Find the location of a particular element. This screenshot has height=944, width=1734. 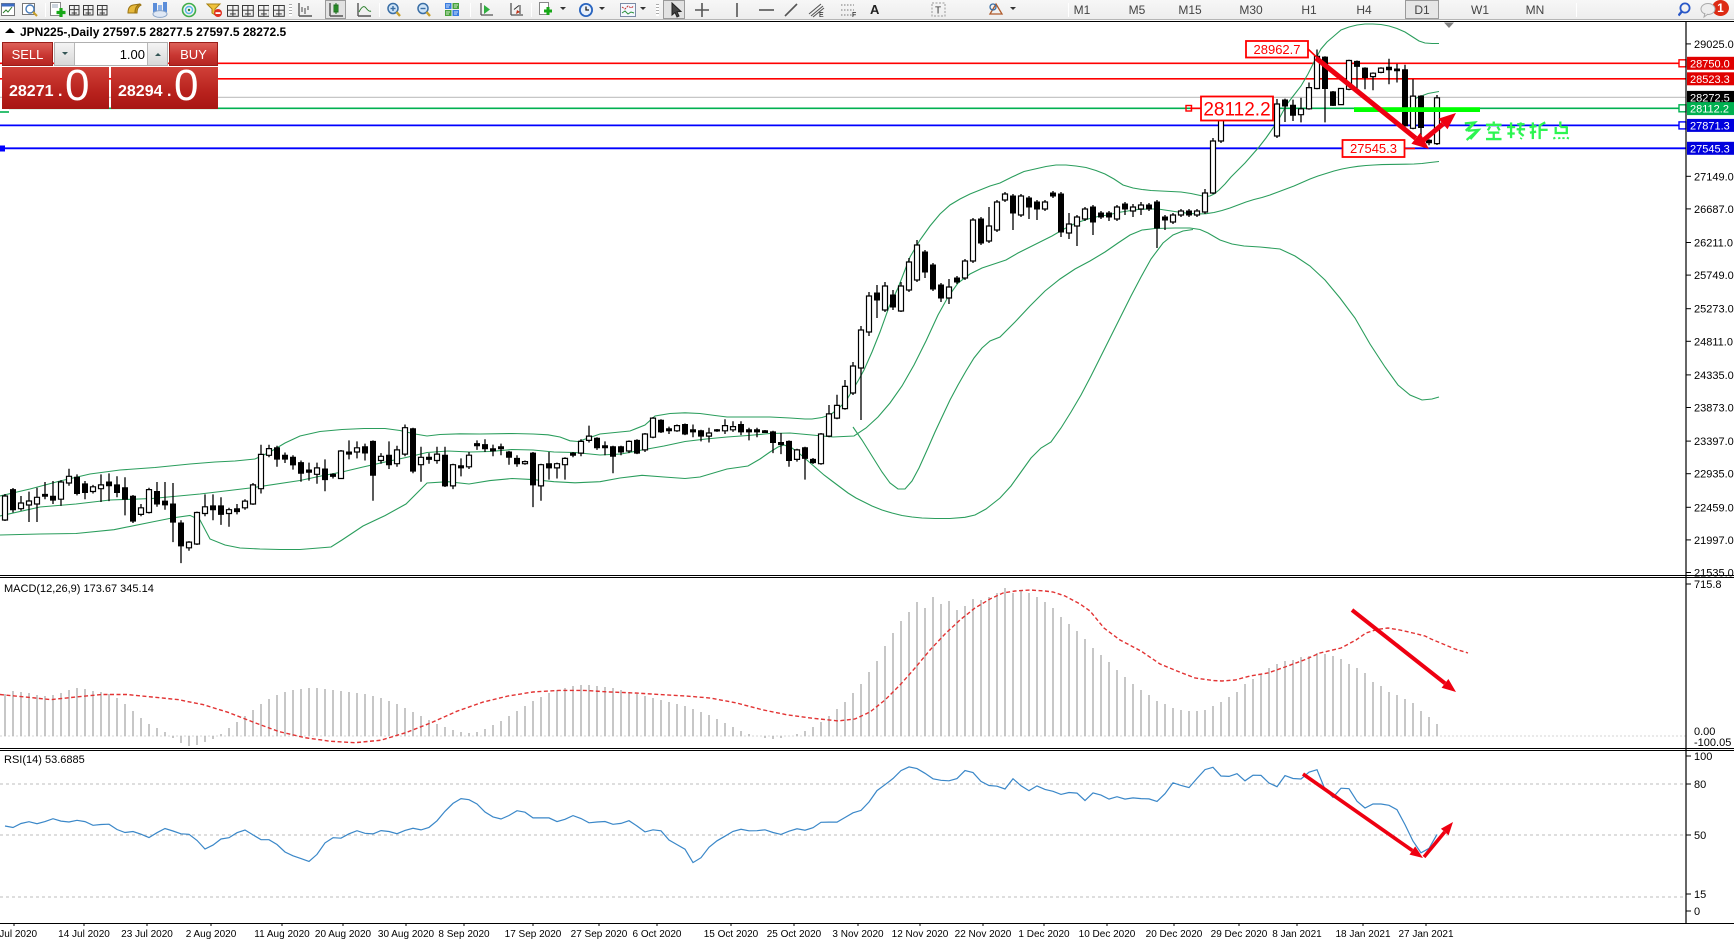

svg-text: 28750.0 is located at coordinates (1710, 64).